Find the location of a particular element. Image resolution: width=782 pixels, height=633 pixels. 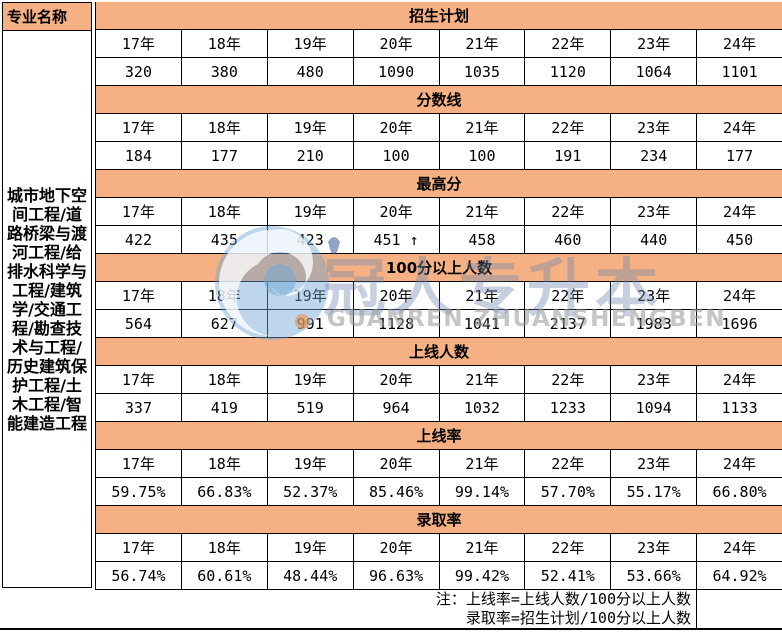

section-header: 100分以上人数 is located at coordinates (438, 268).